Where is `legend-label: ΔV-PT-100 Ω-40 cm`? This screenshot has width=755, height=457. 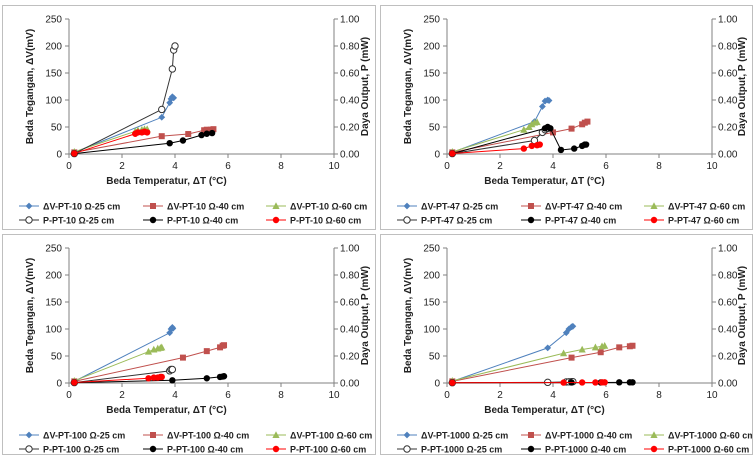
legend-label: ΔV-PT-100 Ω-40 cm is located at coordinates (208, 436).